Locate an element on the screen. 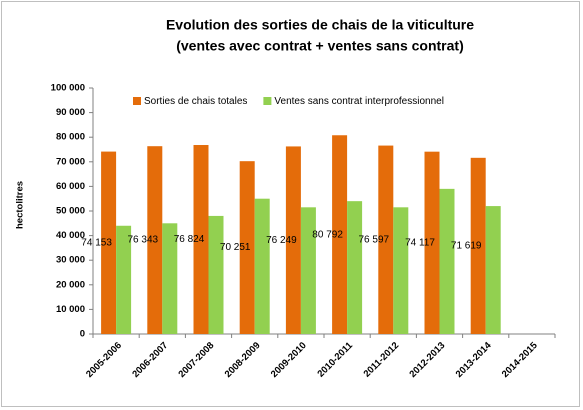 The width and height of the screenshot is (583, 410). y-tick-label: 60 000 is located at coordinates (70, 186).